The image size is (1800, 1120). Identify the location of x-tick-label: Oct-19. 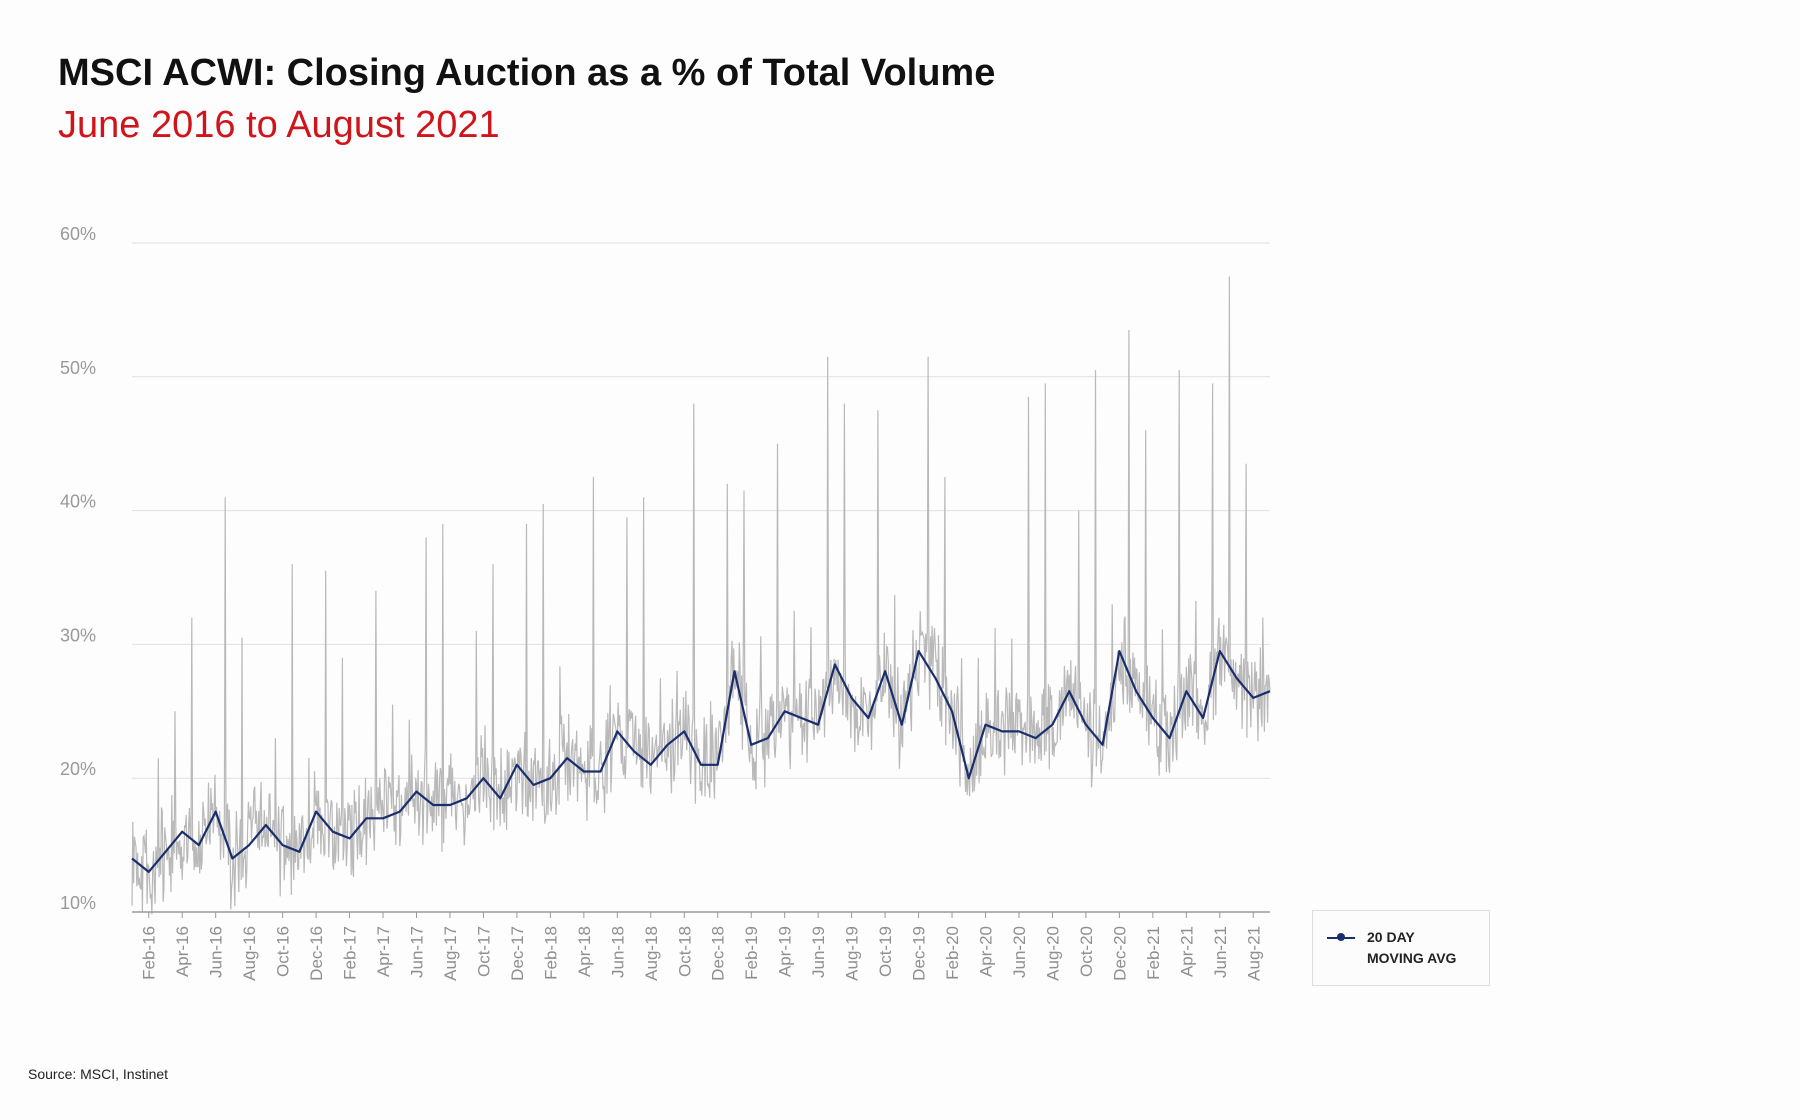
(885, 951).